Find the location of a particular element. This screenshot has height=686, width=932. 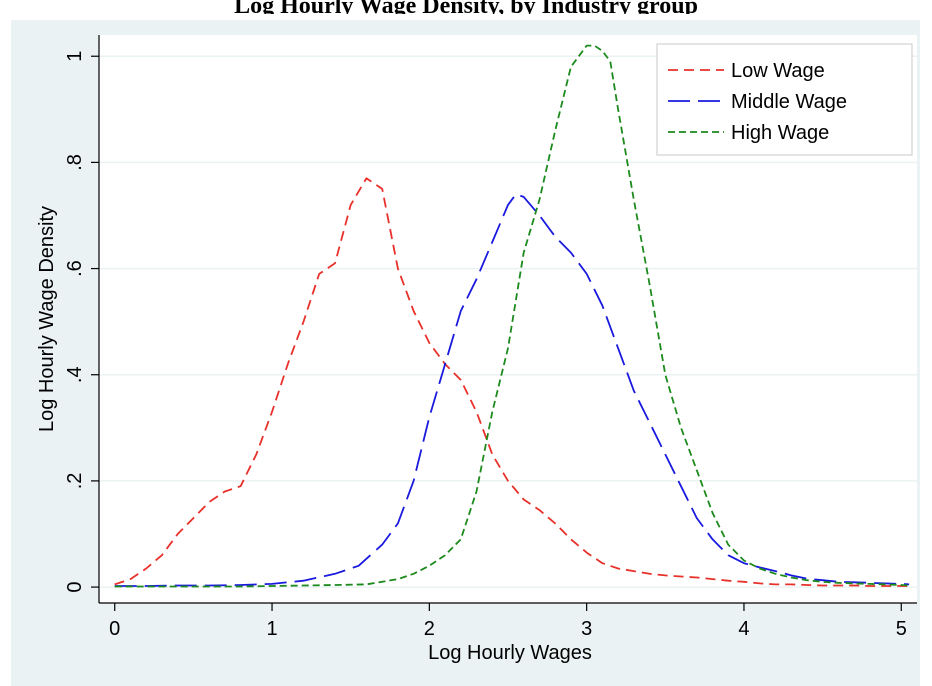

x-axis-label: Log Hourly Wages is located at coordinates (510, 653).